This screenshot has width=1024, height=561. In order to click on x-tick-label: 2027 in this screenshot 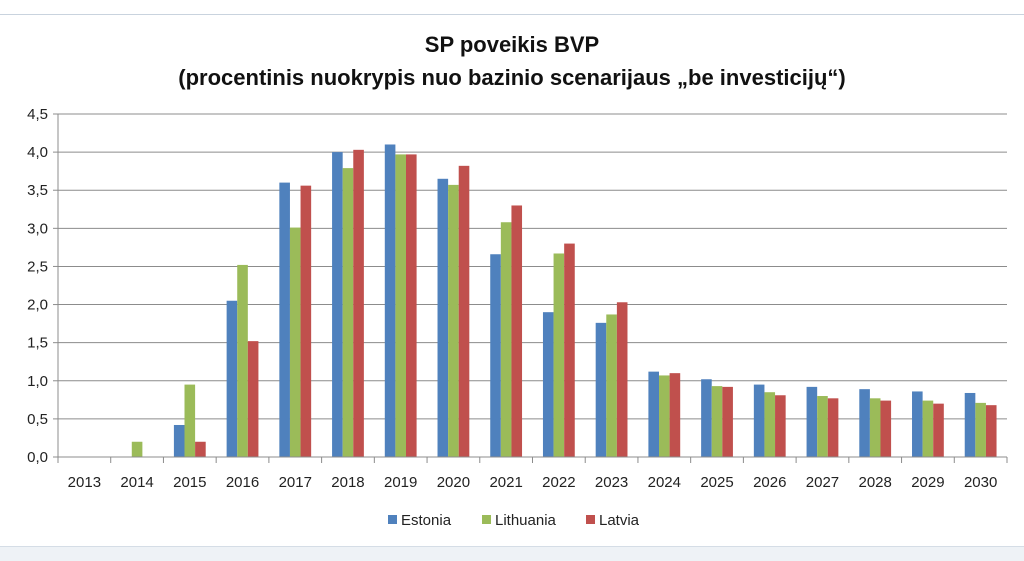, I will do `click(822, 482)`.